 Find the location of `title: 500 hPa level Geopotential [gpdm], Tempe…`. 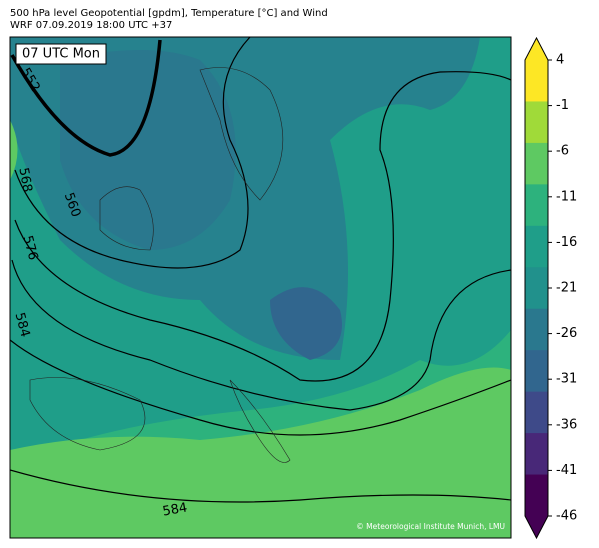

title: 500 hPa level Geopotential [gpdm], Tempe… is located at coordinates (169, 13).